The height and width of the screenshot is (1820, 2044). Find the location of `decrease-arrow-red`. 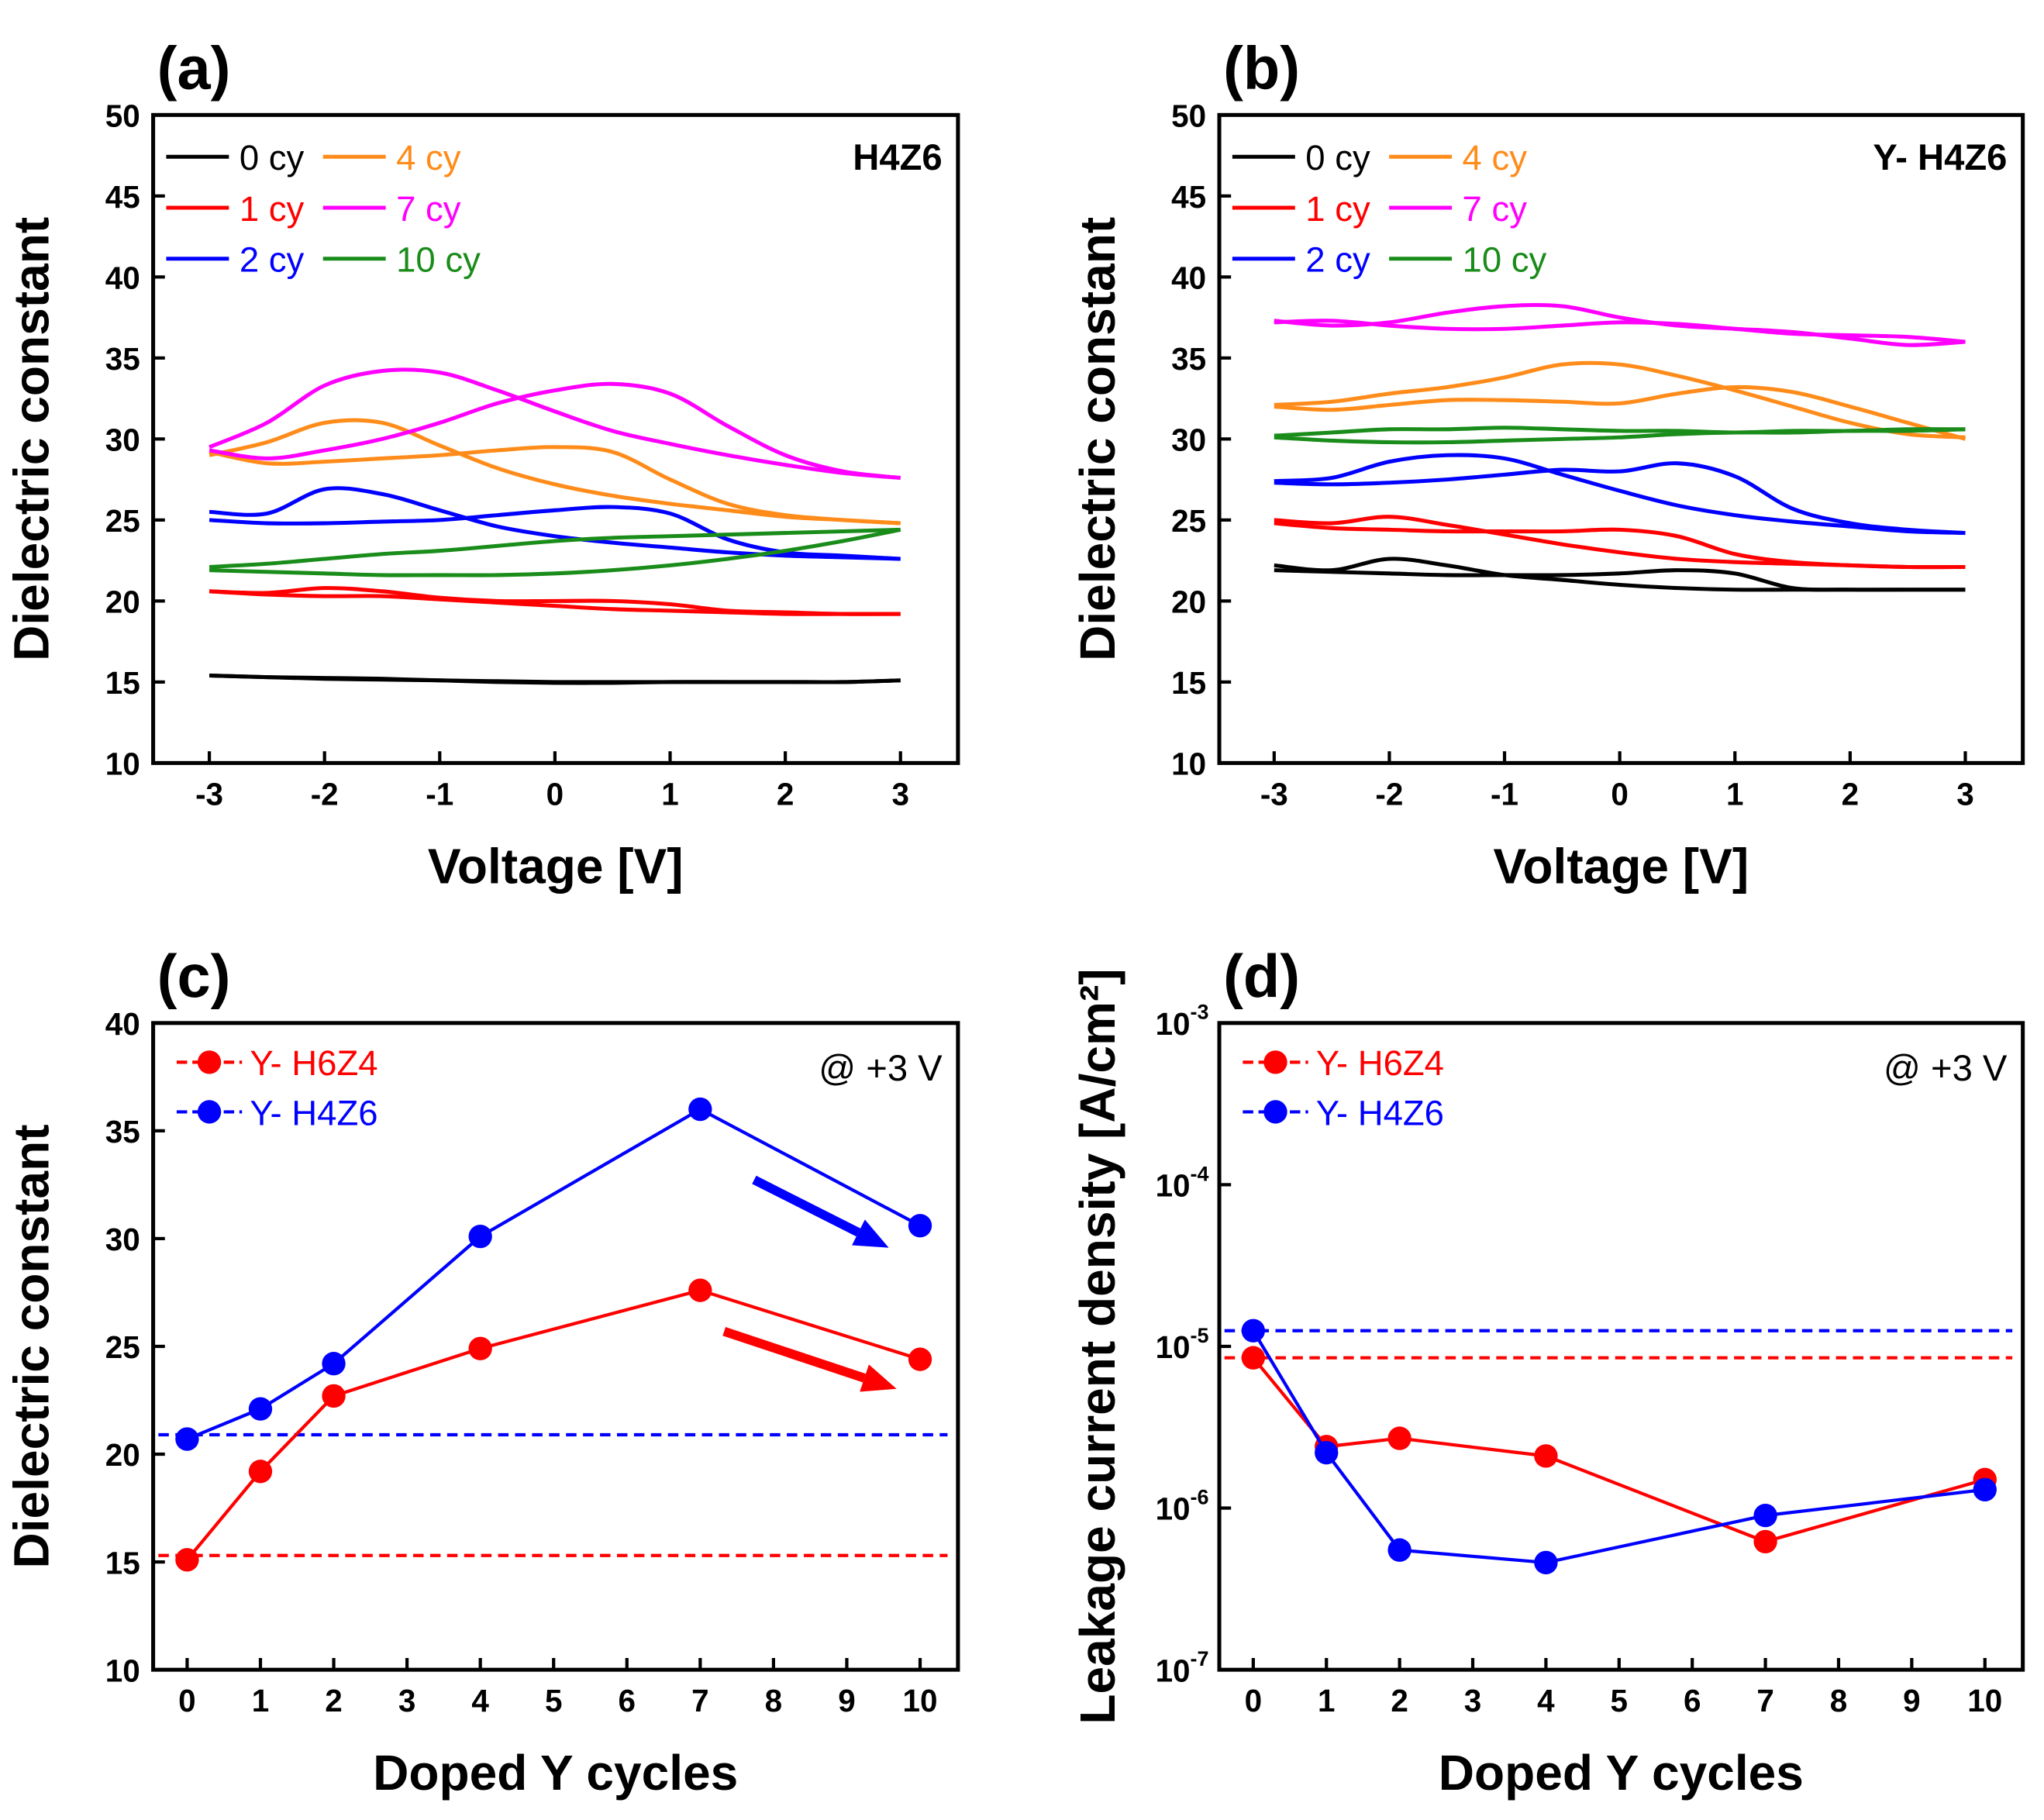

decrease-arrow-red is located at coordinates (794, 1355).